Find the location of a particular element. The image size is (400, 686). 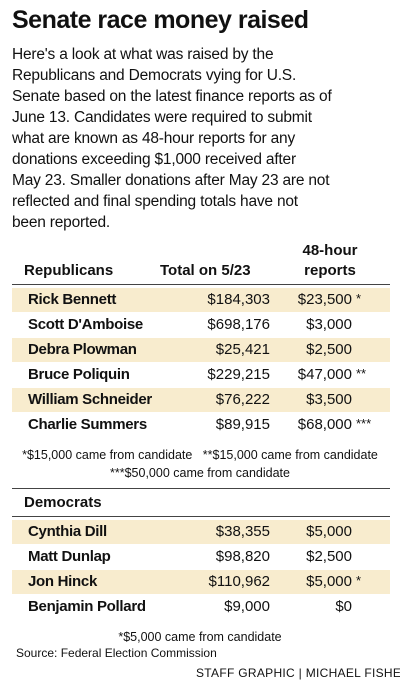

candidate-name: Matt Dunlap is located at coordinates (69, 556).